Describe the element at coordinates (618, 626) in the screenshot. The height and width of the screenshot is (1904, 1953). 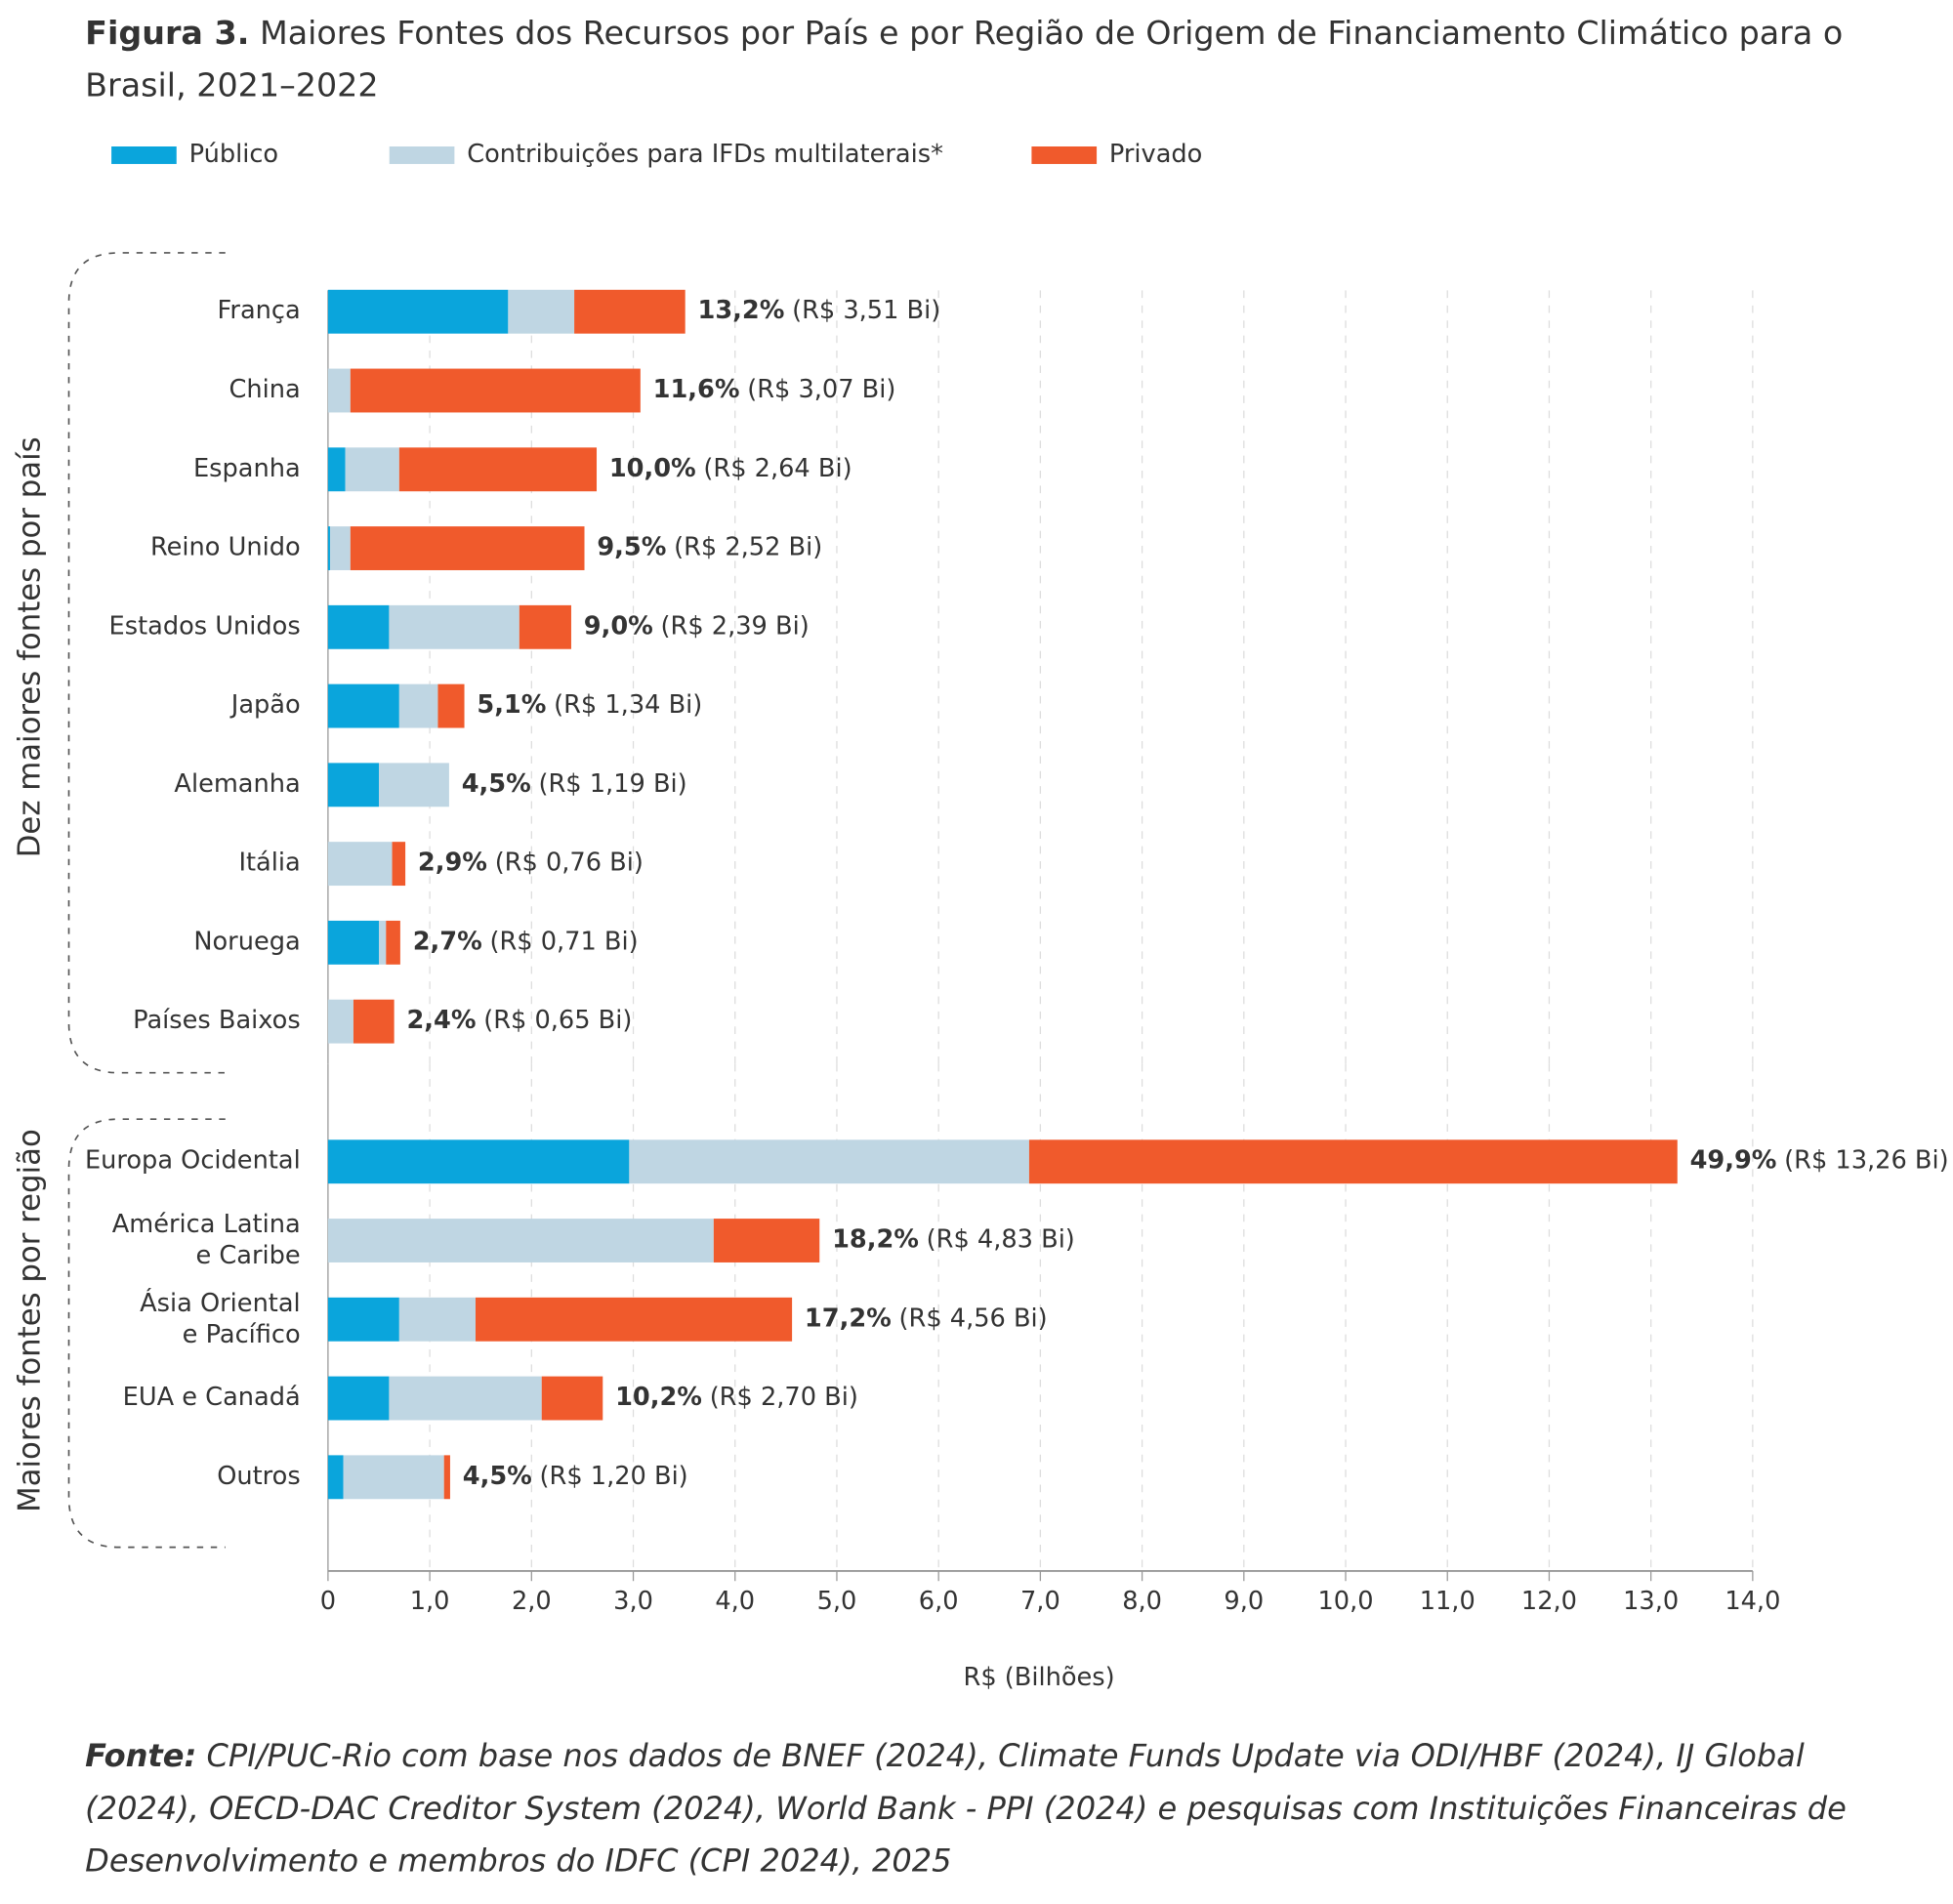
I see `share-label: 9,0%` at that location.